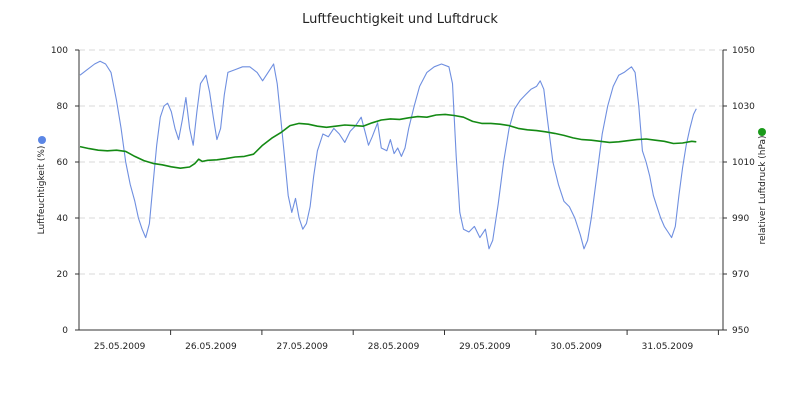  I want to click on x-tick-label: 30.05.2009, so click(576, 347).